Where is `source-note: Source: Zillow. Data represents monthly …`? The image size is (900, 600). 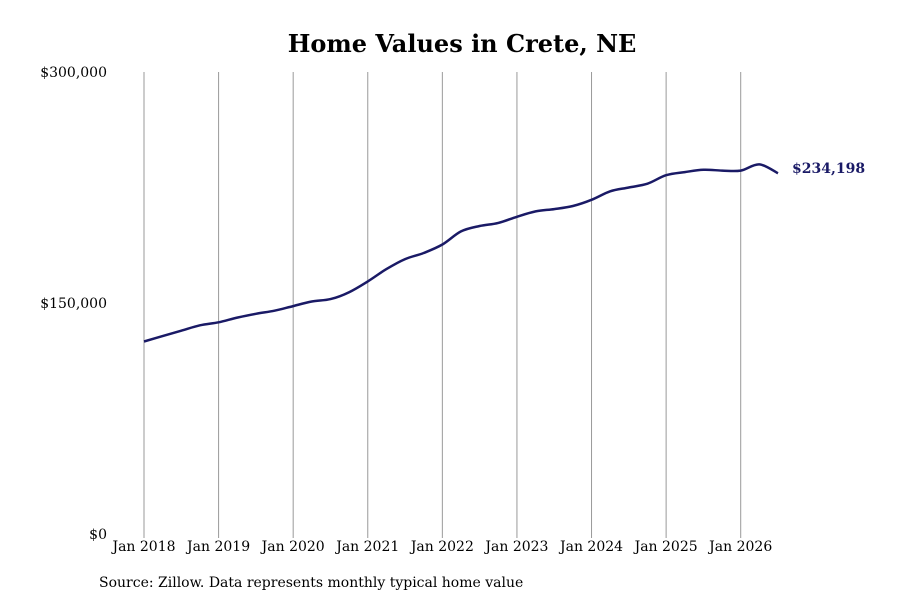 source-note: Source: Zillow. Data represents monthly … is located at coordinates (311, 583).